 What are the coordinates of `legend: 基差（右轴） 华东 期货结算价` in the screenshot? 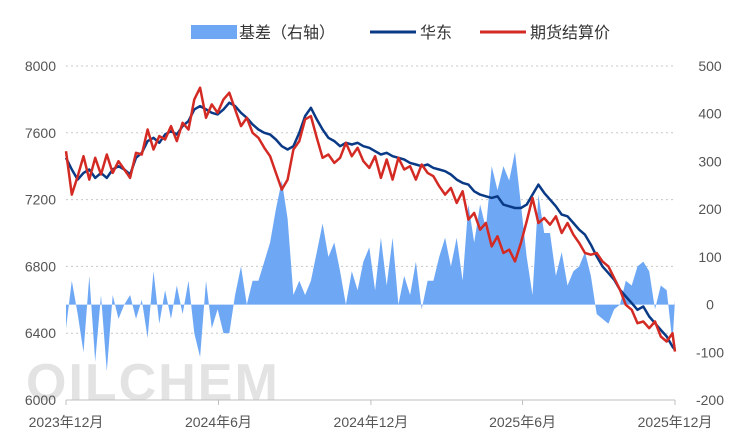 It's located at (400, 32).